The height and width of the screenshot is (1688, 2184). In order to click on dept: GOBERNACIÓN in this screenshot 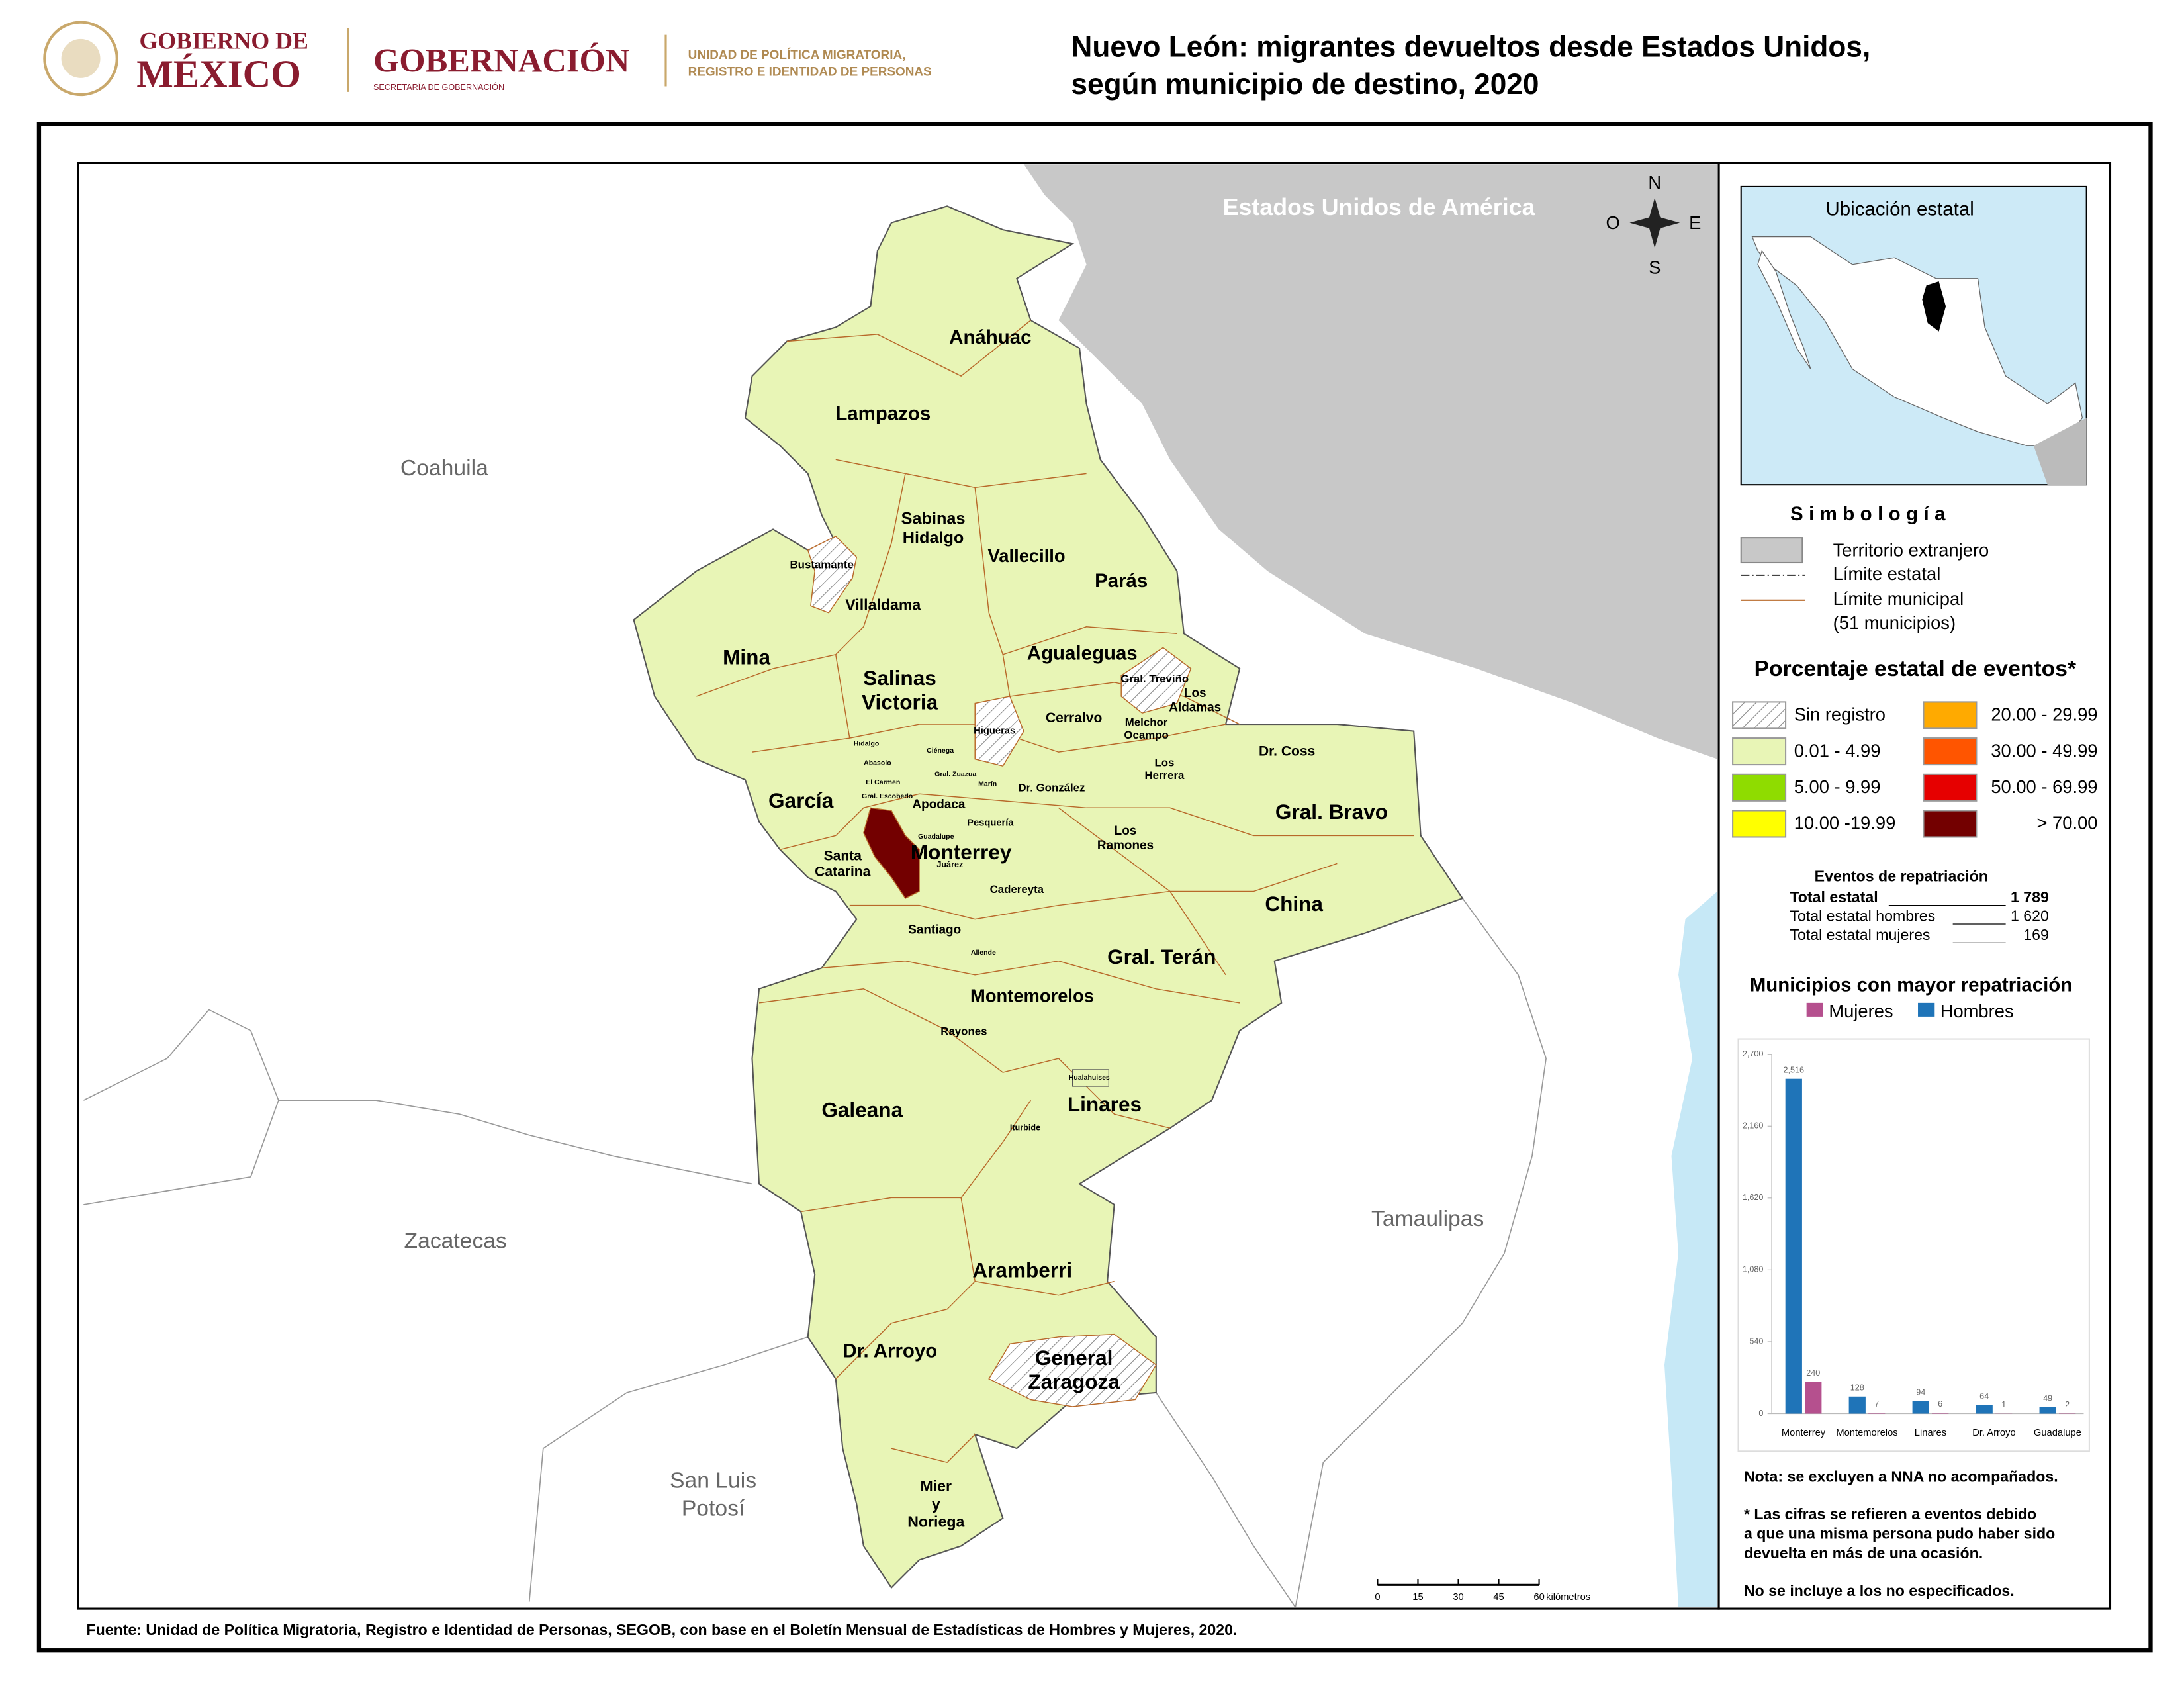, I will do `click(501, 60)`.